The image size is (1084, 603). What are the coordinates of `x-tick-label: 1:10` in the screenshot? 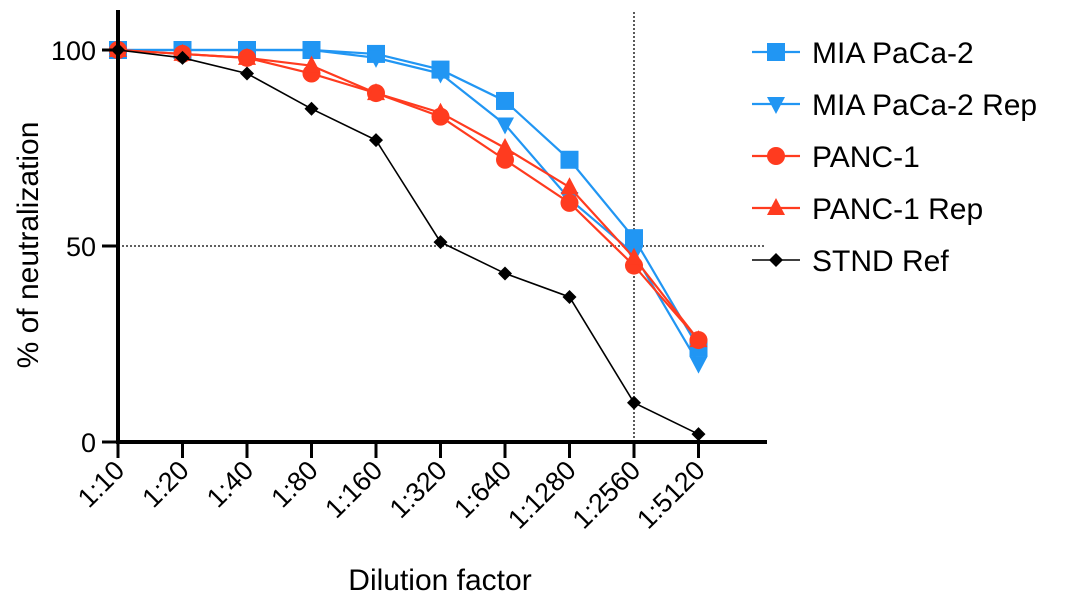 It's located at (101, 484).